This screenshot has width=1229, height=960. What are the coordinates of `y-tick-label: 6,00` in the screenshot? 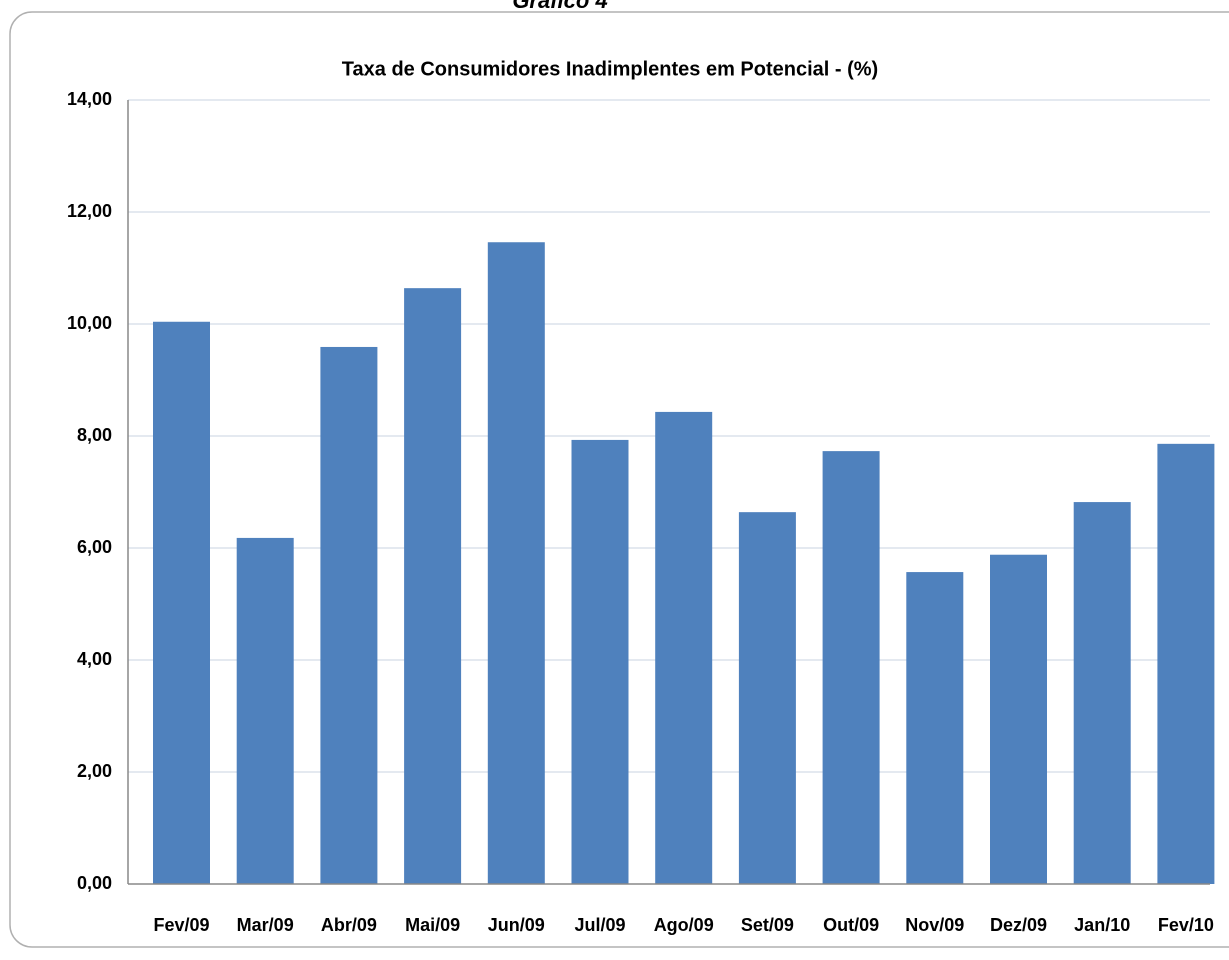 It's located at (94, 547).